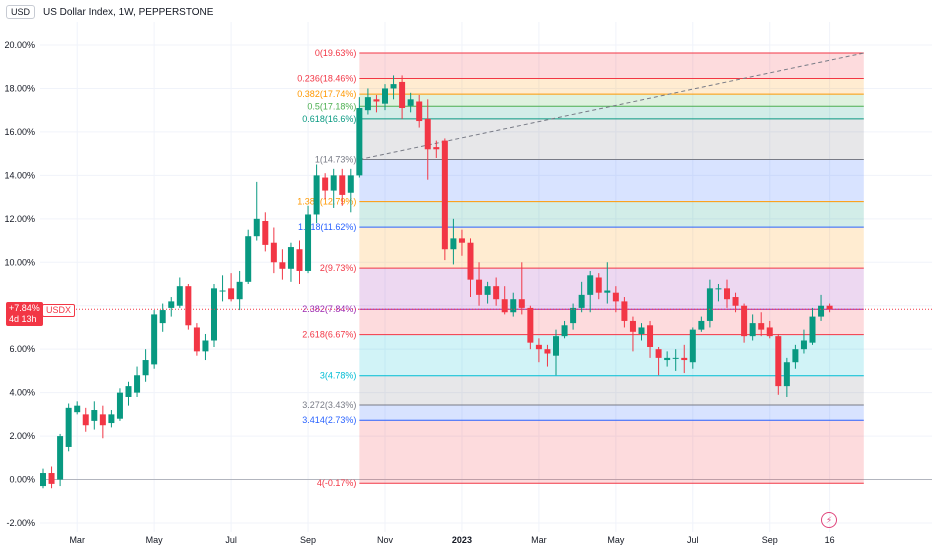  Describe the element at coordinates (336, 53) in the screenshot. I see `fib-level-label: 0(19.63%)` at that location.